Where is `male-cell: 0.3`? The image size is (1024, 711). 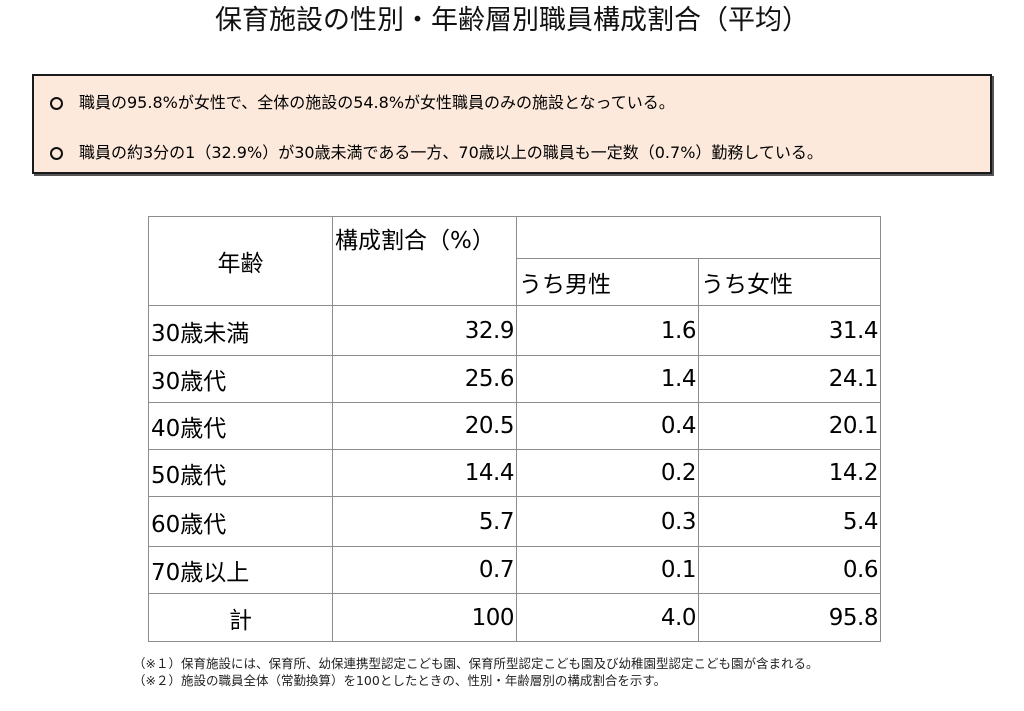
male-cell: 0.3 is located at coordinates (607, 521).